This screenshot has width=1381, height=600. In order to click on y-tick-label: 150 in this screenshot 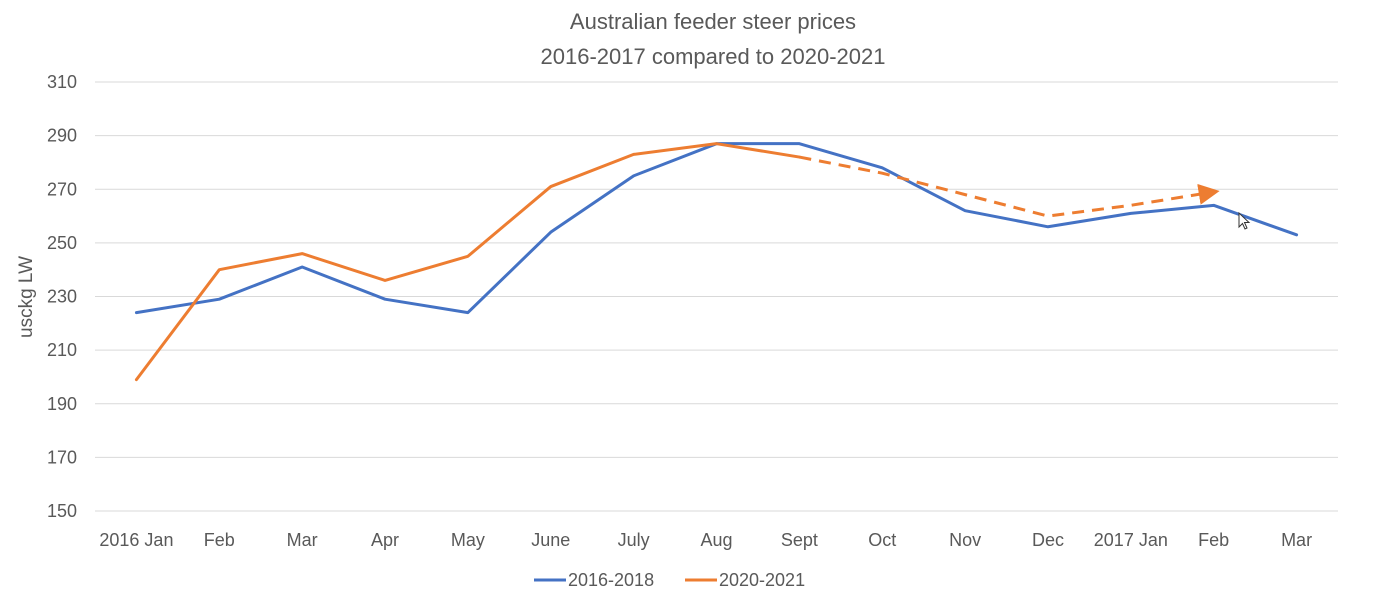, I will do `click(62, 511)`.